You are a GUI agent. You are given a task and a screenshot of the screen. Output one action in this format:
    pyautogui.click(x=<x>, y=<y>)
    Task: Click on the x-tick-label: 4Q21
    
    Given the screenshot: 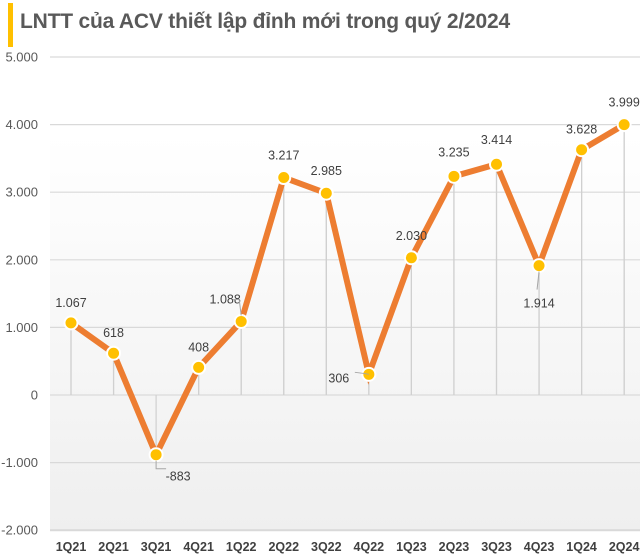 What is the action you would take?
    pyautogui.click(x=198, y=547)
    